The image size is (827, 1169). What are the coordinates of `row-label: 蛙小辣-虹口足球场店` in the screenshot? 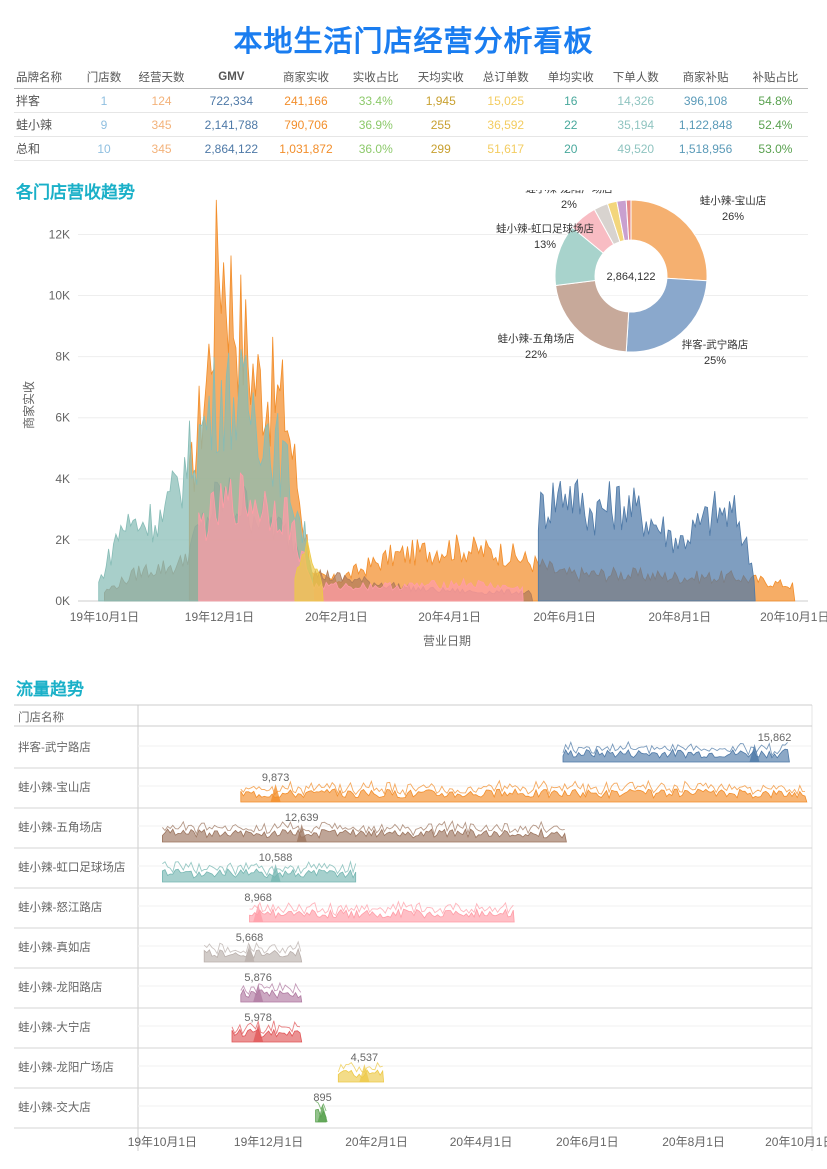 It's located at (71, 867).